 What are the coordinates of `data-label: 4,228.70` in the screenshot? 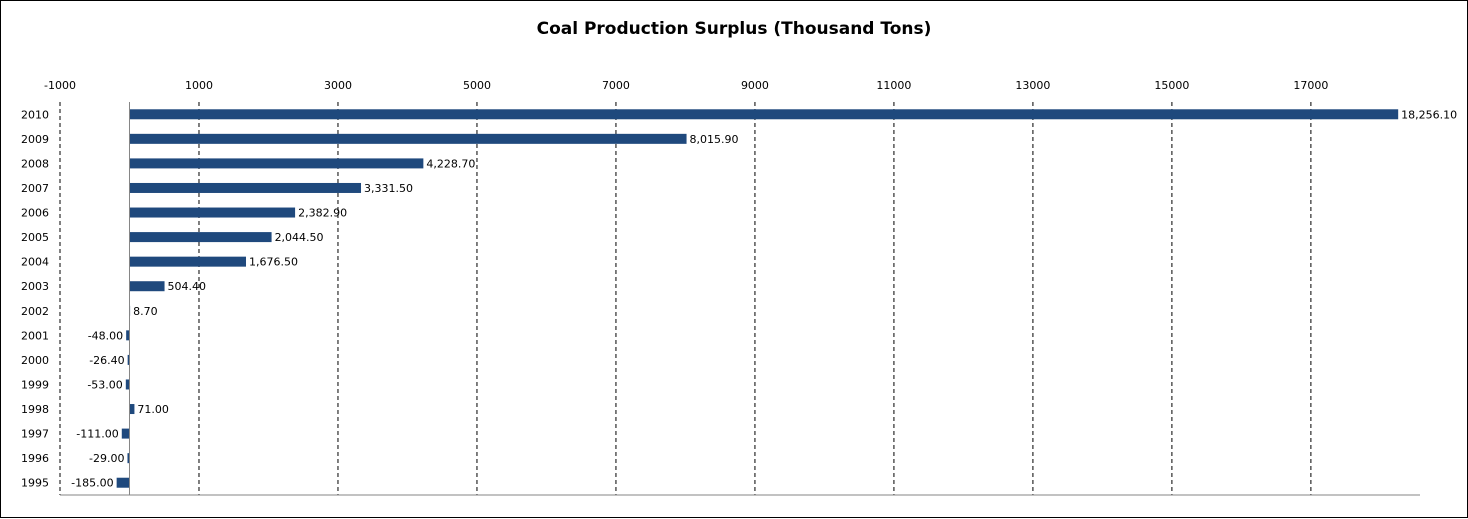 It's located at (450, 163).